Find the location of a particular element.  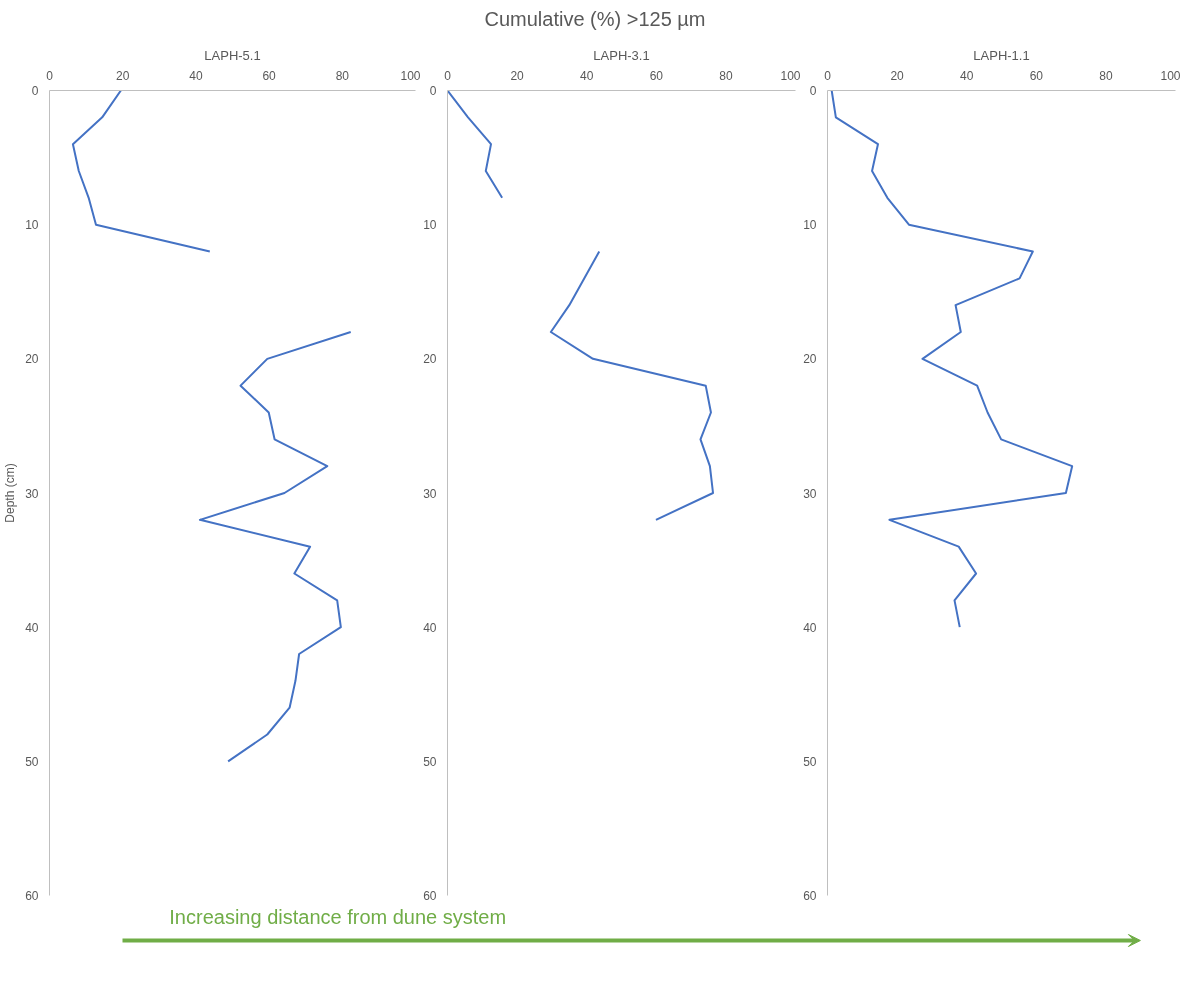

line-series is located at coordinates (952, 359).